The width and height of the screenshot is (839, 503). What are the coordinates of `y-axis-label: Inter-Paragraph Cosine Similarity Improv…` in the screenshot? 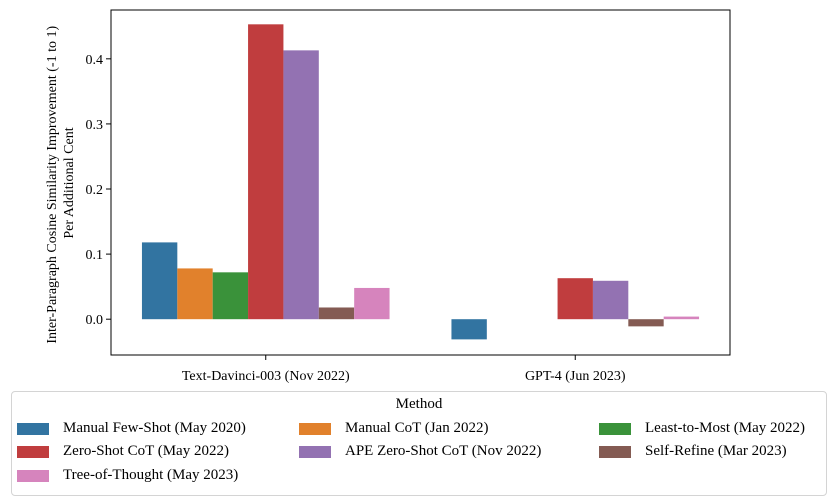 It's located at (61, 182).